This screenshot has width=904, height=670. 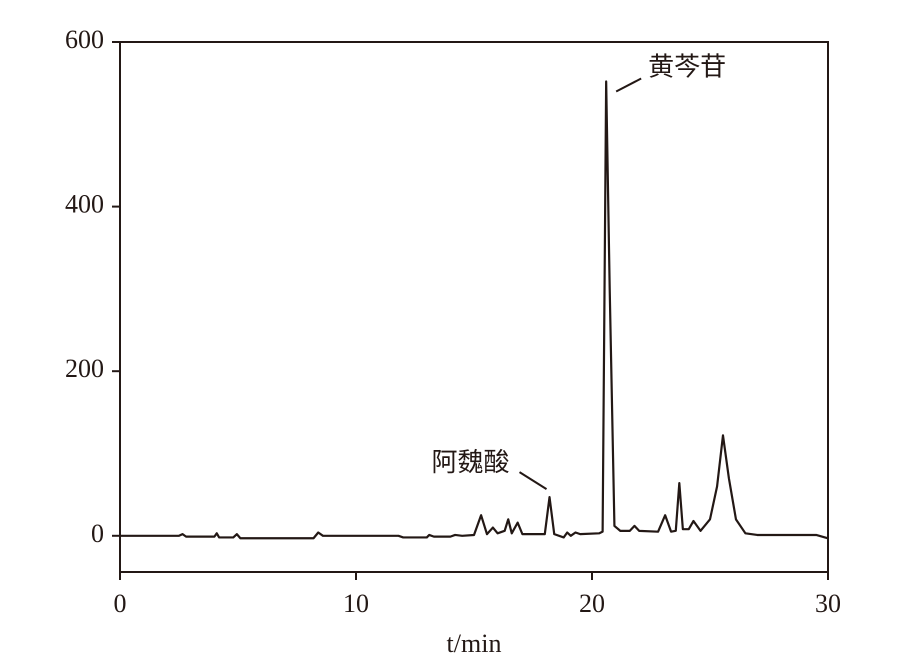 What do you see at coordinates (84, 39) in the screenshot?
I see `y-tick-label: 600` at bounding box center [84, 39].